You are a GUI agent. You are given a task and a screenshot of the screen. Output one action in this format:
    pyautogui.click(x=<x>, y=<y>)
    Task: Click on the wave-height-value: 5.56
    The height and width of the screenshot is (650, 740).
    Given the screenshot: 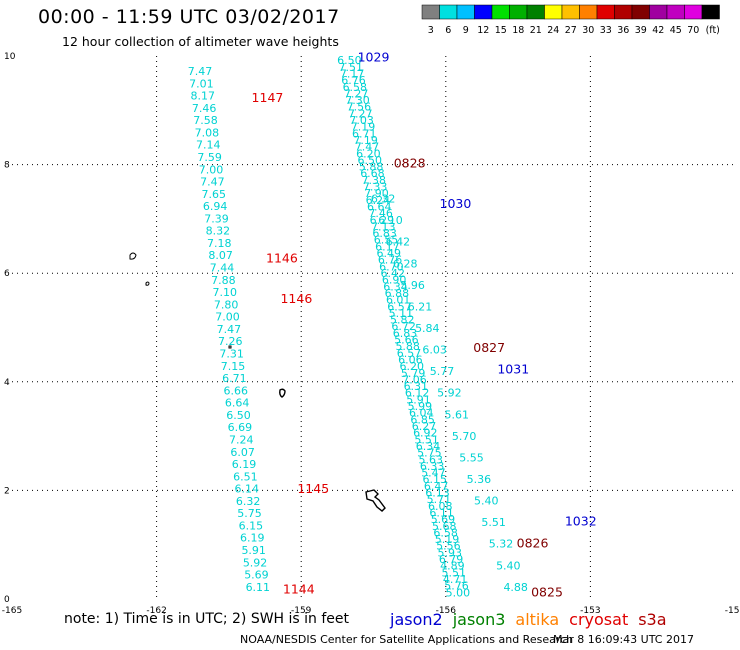 What is the action you would take?
    pyautogui.click(x=448, y=546)
    